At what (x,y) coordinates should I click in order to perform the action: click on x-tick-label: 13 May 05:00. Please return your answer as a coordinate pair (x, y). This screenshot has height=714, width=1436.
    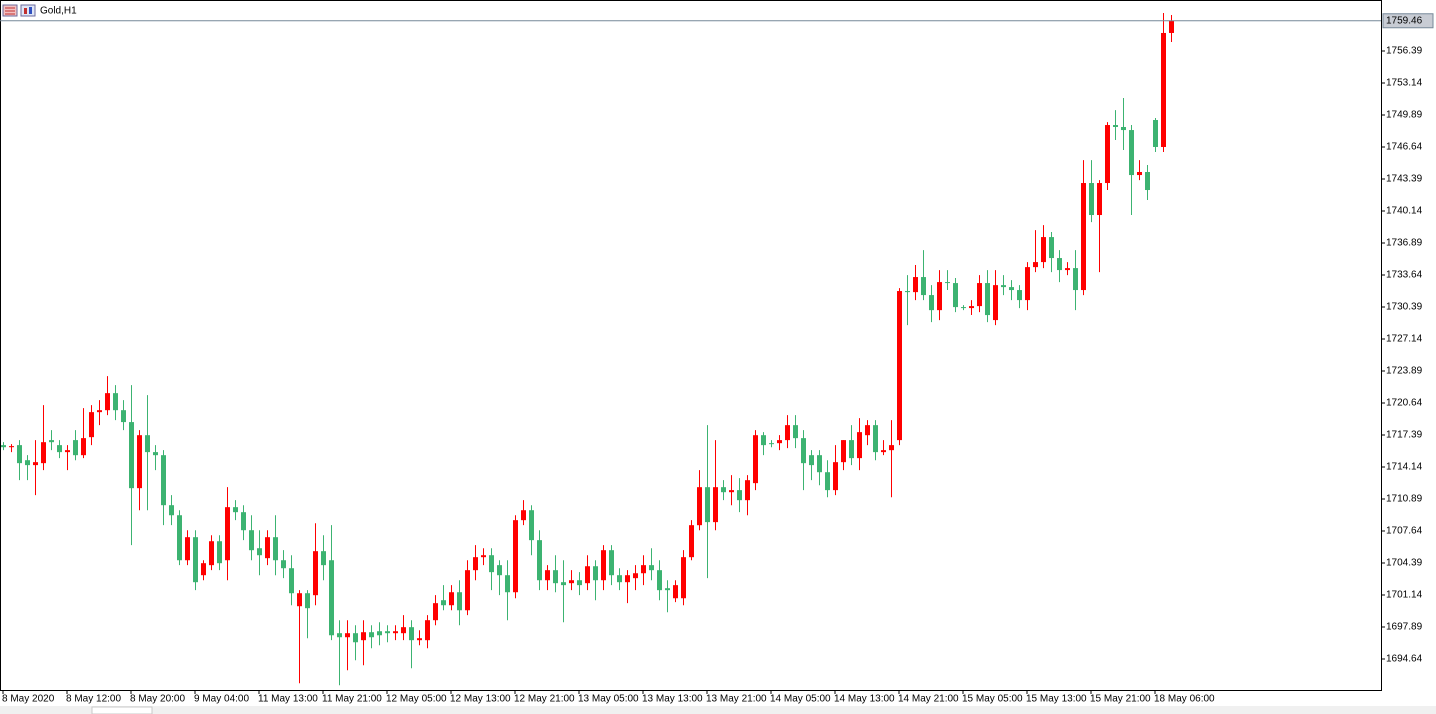
    Looking at the image, I should click on (608, 699).